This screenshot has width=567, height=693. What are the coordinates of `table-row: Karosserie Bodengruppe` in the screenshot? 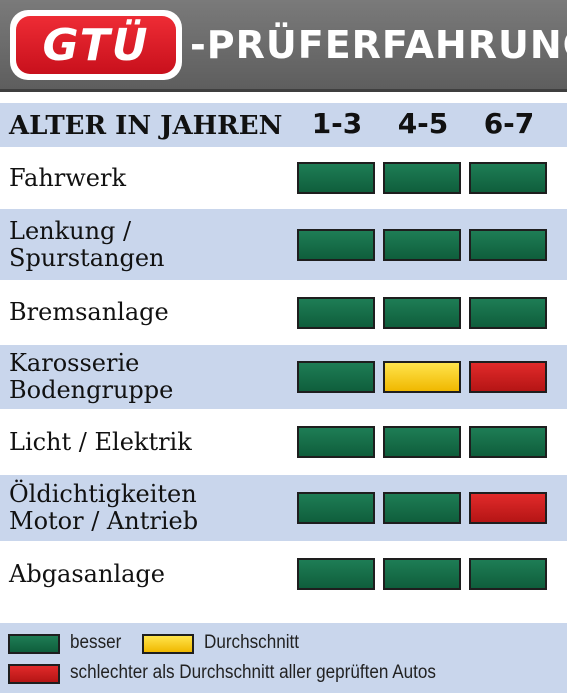 It's located at (283, 377).